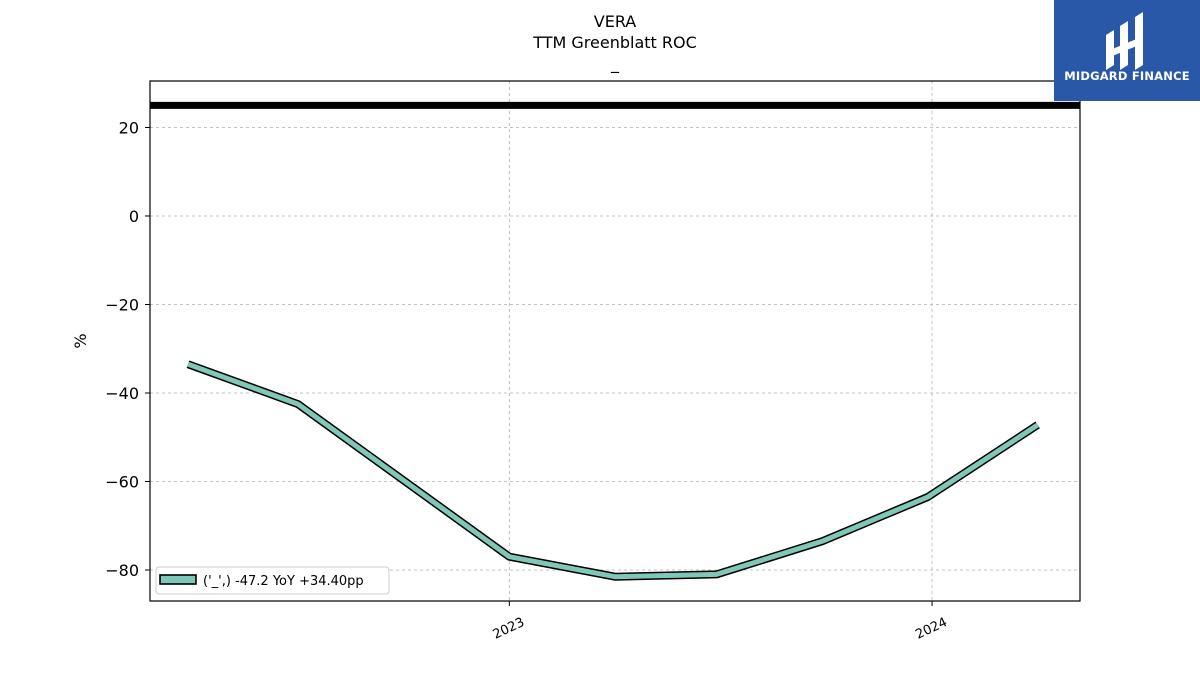  I want to click on x-axis: 2023 2024, so click(720, 622).